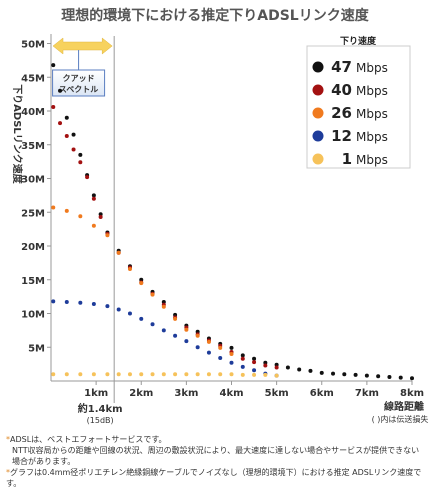  What do you see at coordinates (404, 406) in the screenshot?
I see `x-axis-label: 線路距離` at bounding box center [404, 406].